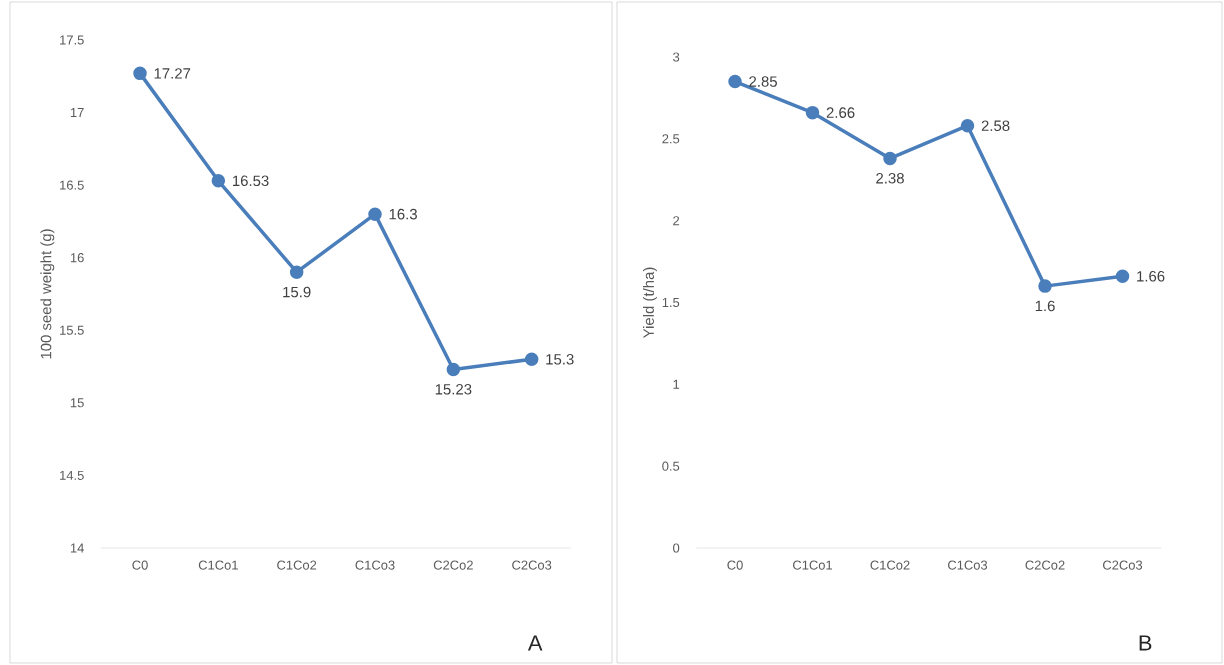 The image size is (1224, 665). What do you see at coordinates (676, 548) in the screenshot?
I see `y-tick-label: 0` at bounding box center [676, 548].